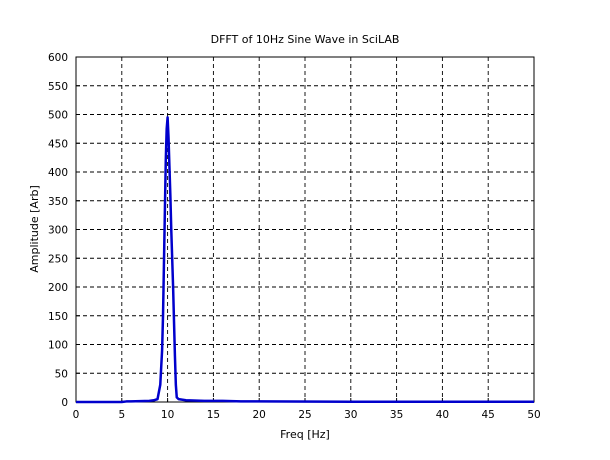 The width and height of the screenshot is (610, 460). I want to click on y-tick-label: 500, so click(58, 116).